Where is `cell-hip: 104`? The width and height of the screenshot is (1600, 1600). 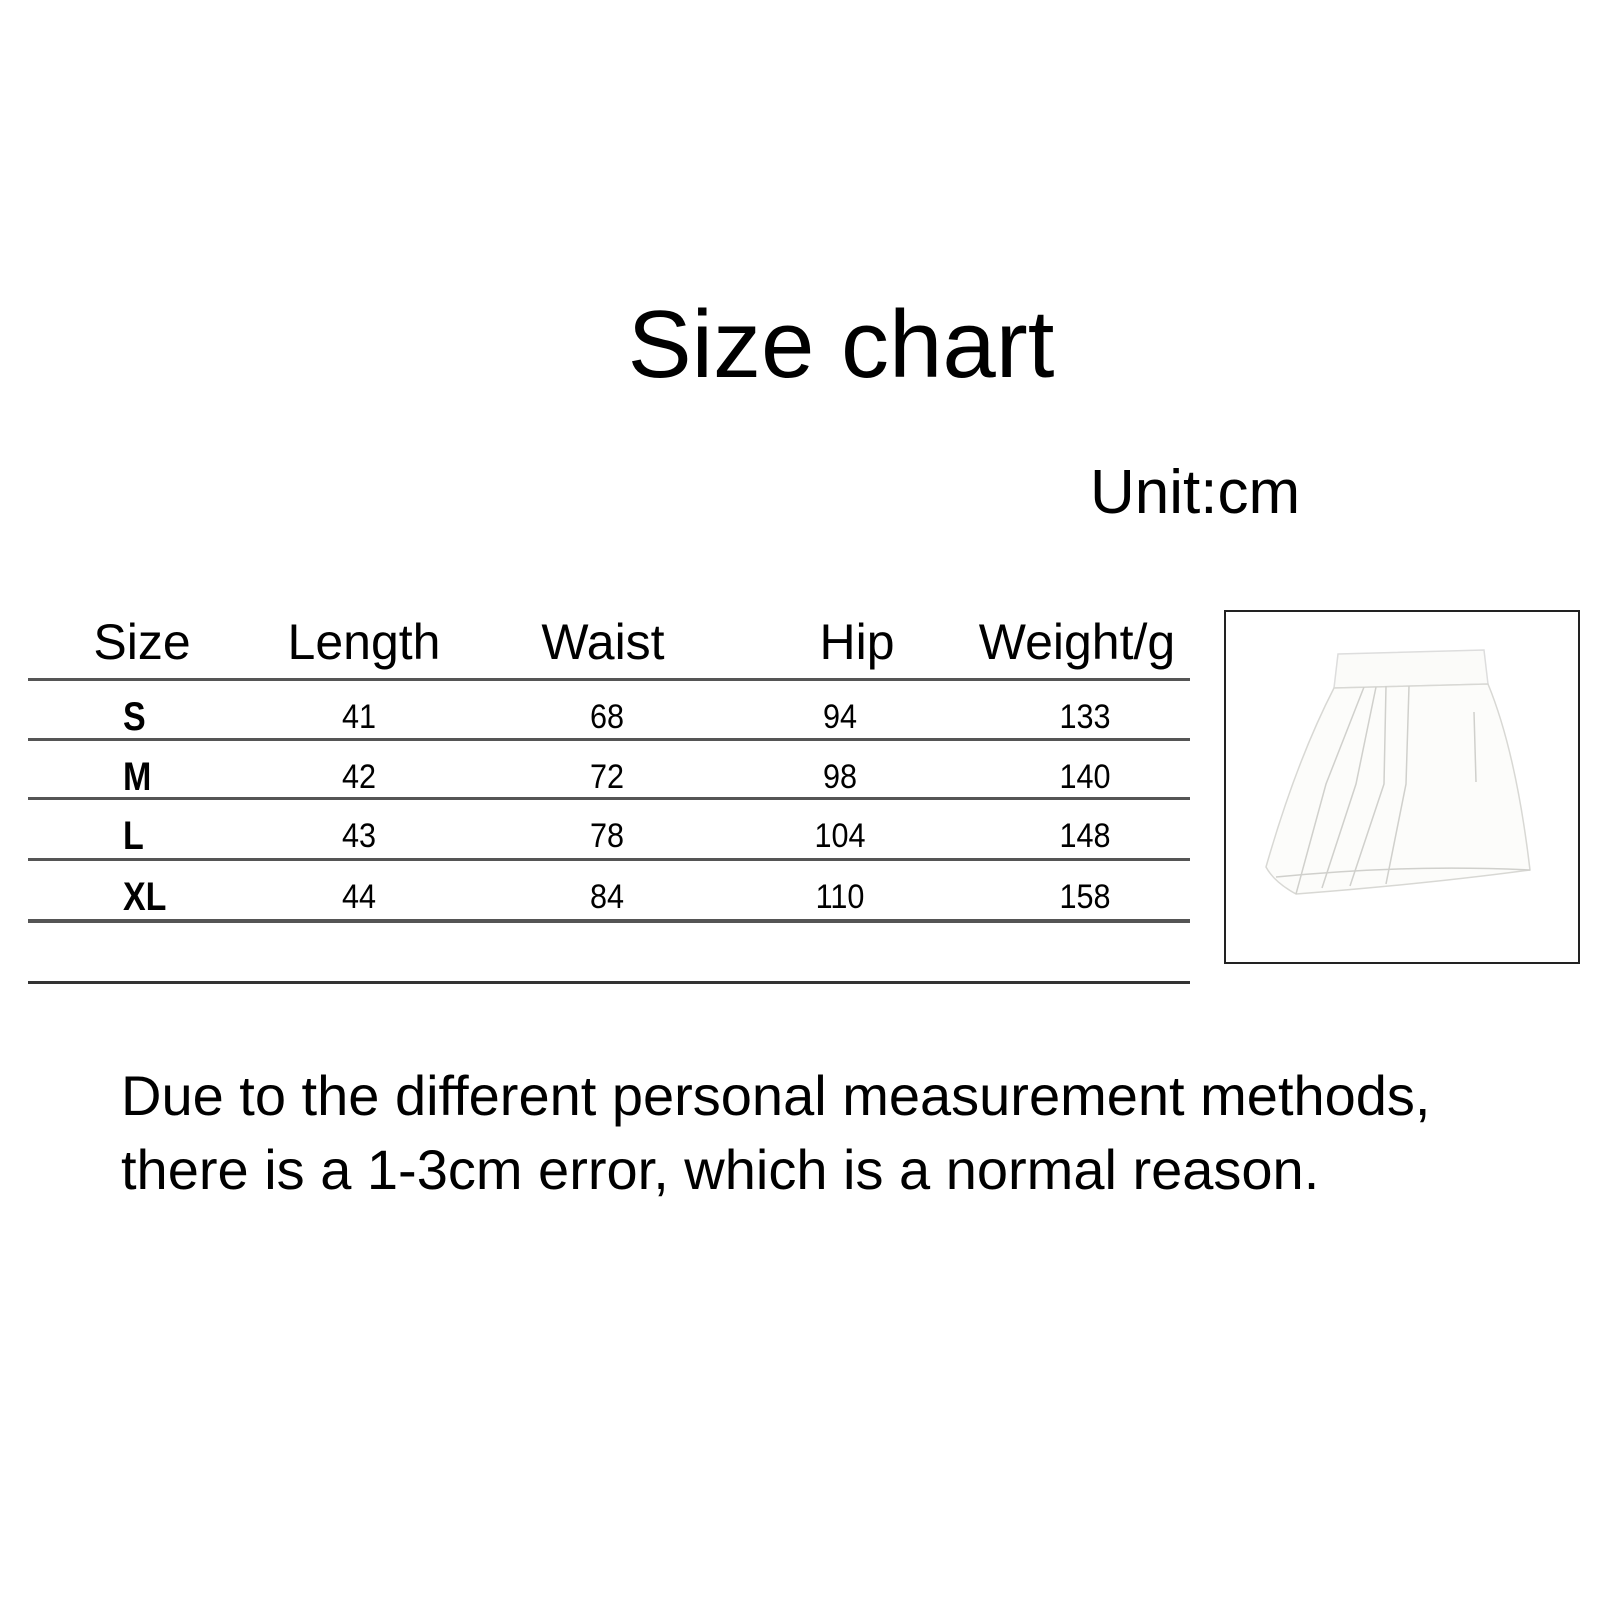 cell-hip: 104 is located at coordinates (840, 836).